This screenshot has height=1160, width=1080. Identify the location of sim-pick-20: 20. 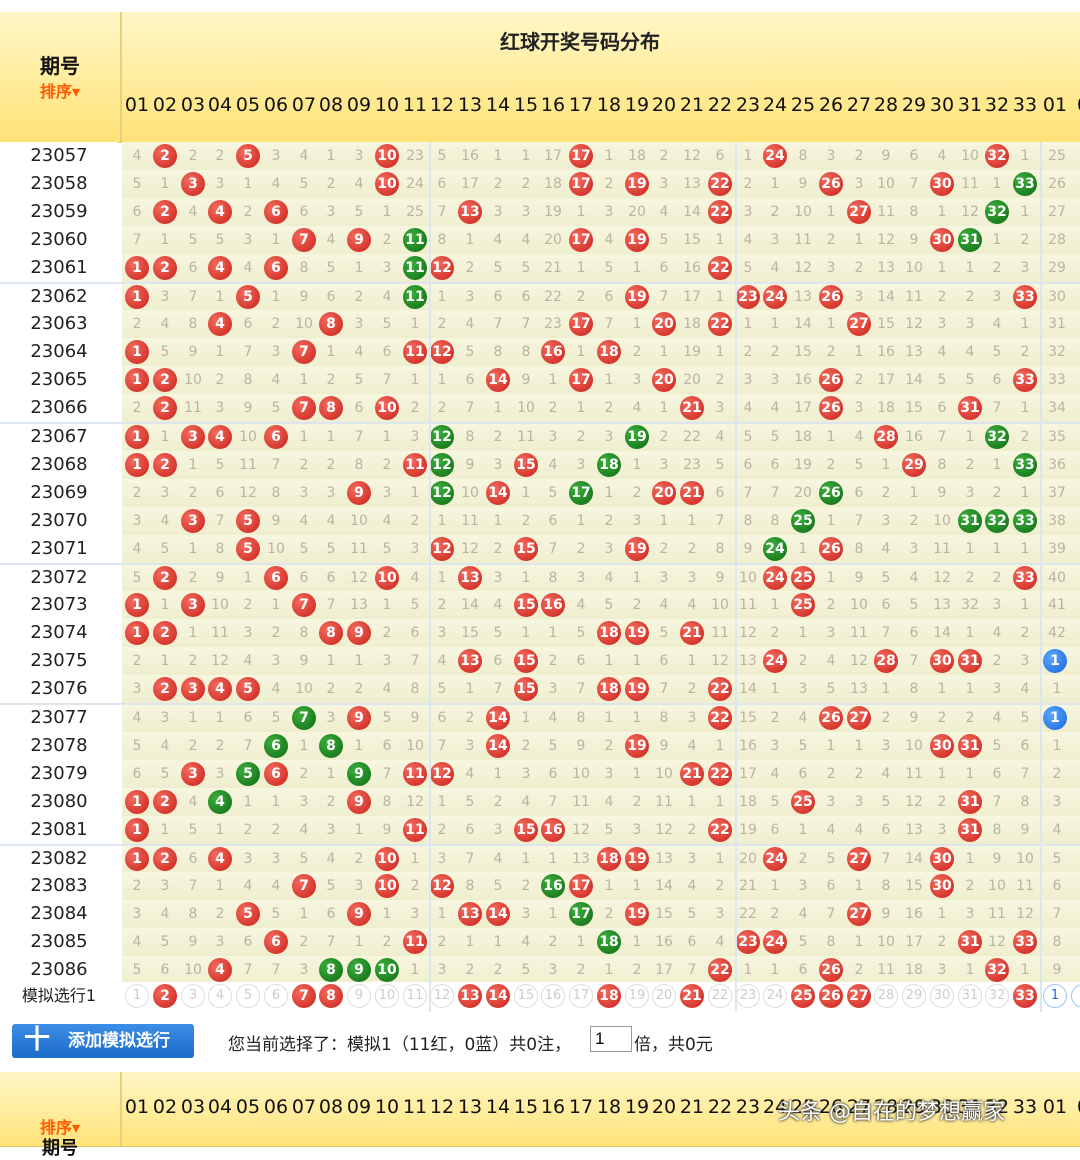
(664, 996).